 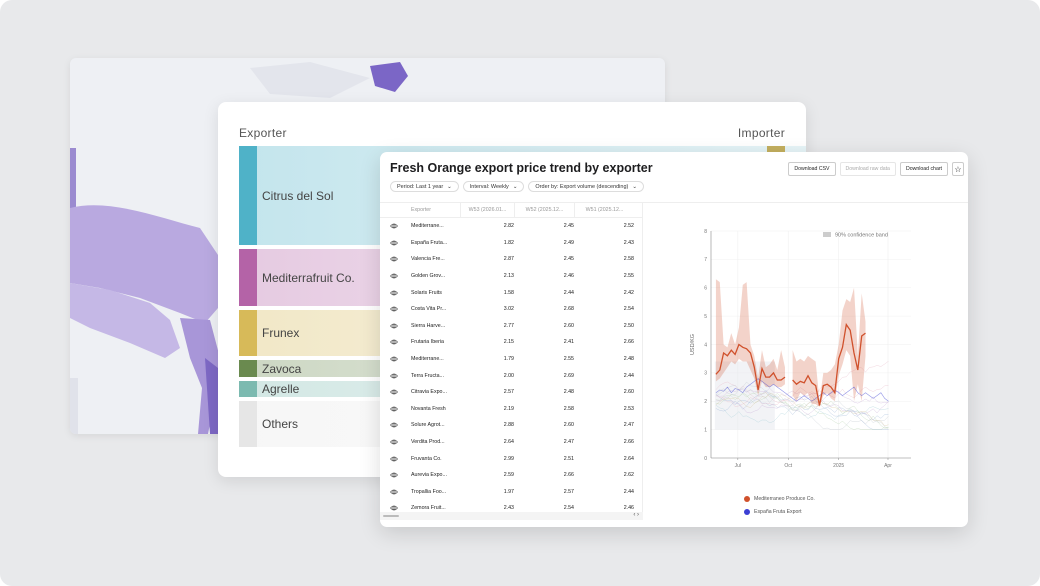 I want to click on interval-filter-label: Interval: Weekly, so click(x=489, y=186).